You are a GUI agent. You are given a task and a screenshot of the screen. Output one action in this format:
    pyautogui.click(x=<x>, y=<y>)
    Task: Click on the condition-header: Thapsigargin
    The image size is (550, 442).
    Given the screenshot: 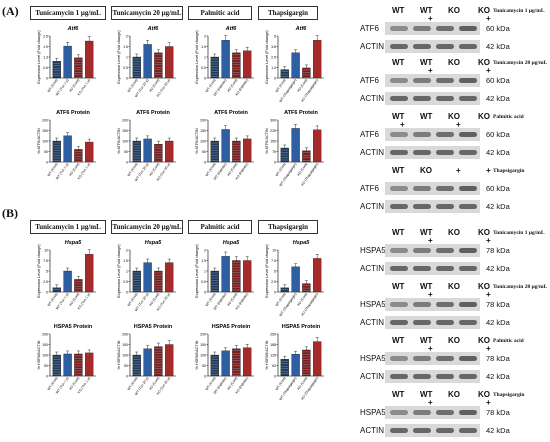 What is the action you would take?
    pyautogui.click(x=288, y=13)
    